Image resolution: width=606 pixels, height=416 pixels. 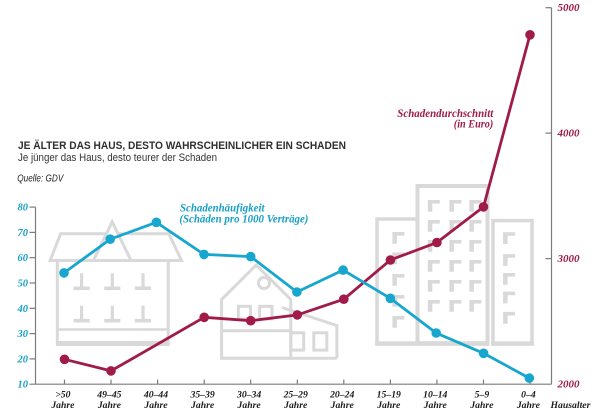 What do you see at coordinates (222, 209) in the screenshot?
I see `svg-text: Schadenhäufigkeit` at bounding box center [222, 209].